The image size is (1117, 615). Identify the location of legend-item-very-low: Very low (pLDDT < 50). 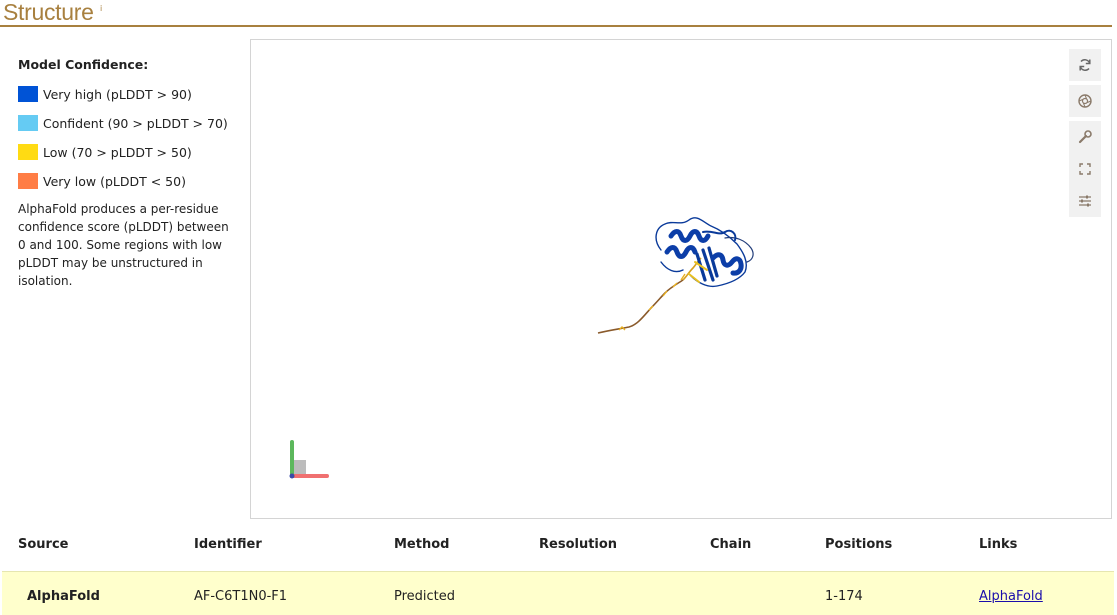
(125, 182).